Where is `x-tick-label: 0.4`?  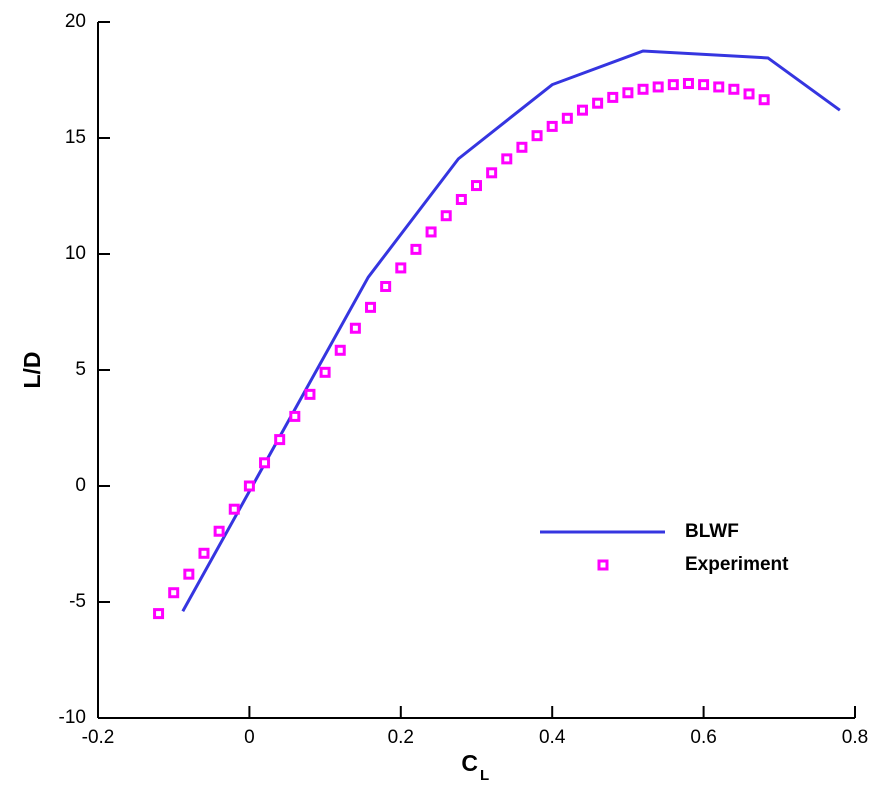
x-tick-label: 0.4 is located at coordinates (552, 737).